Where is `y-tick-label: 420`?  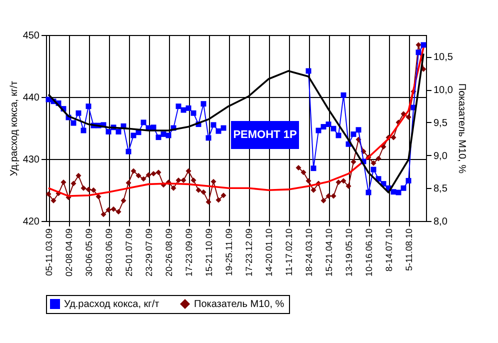
y-tick-label: 420 is located at coordinates (31, 222).